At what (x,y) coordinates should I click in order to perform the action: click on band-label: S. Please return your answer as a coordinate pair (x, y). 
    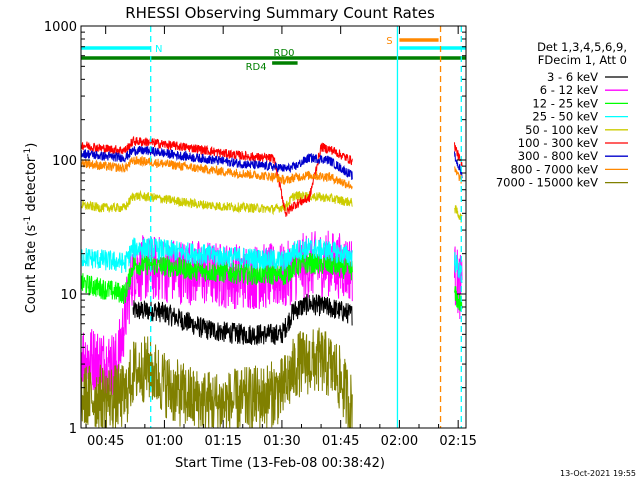
    Looking at the image, I should click on (389, 41).